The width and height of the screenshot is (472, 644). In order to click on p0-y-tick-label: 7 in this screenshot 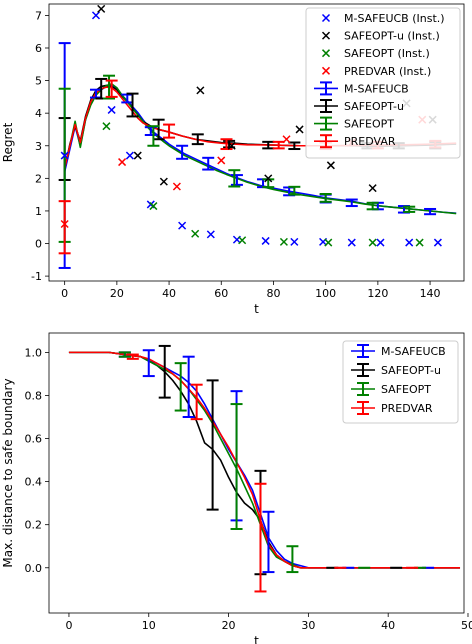, I will do `click(38, 15)`.